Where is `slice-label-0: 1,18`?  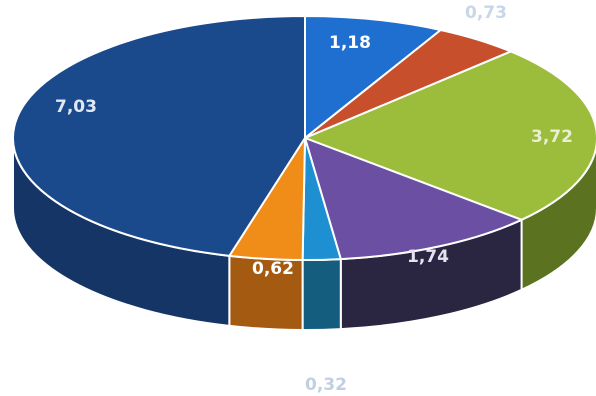 slice-label-0: 1,18 is located at coordinates (350, 43).